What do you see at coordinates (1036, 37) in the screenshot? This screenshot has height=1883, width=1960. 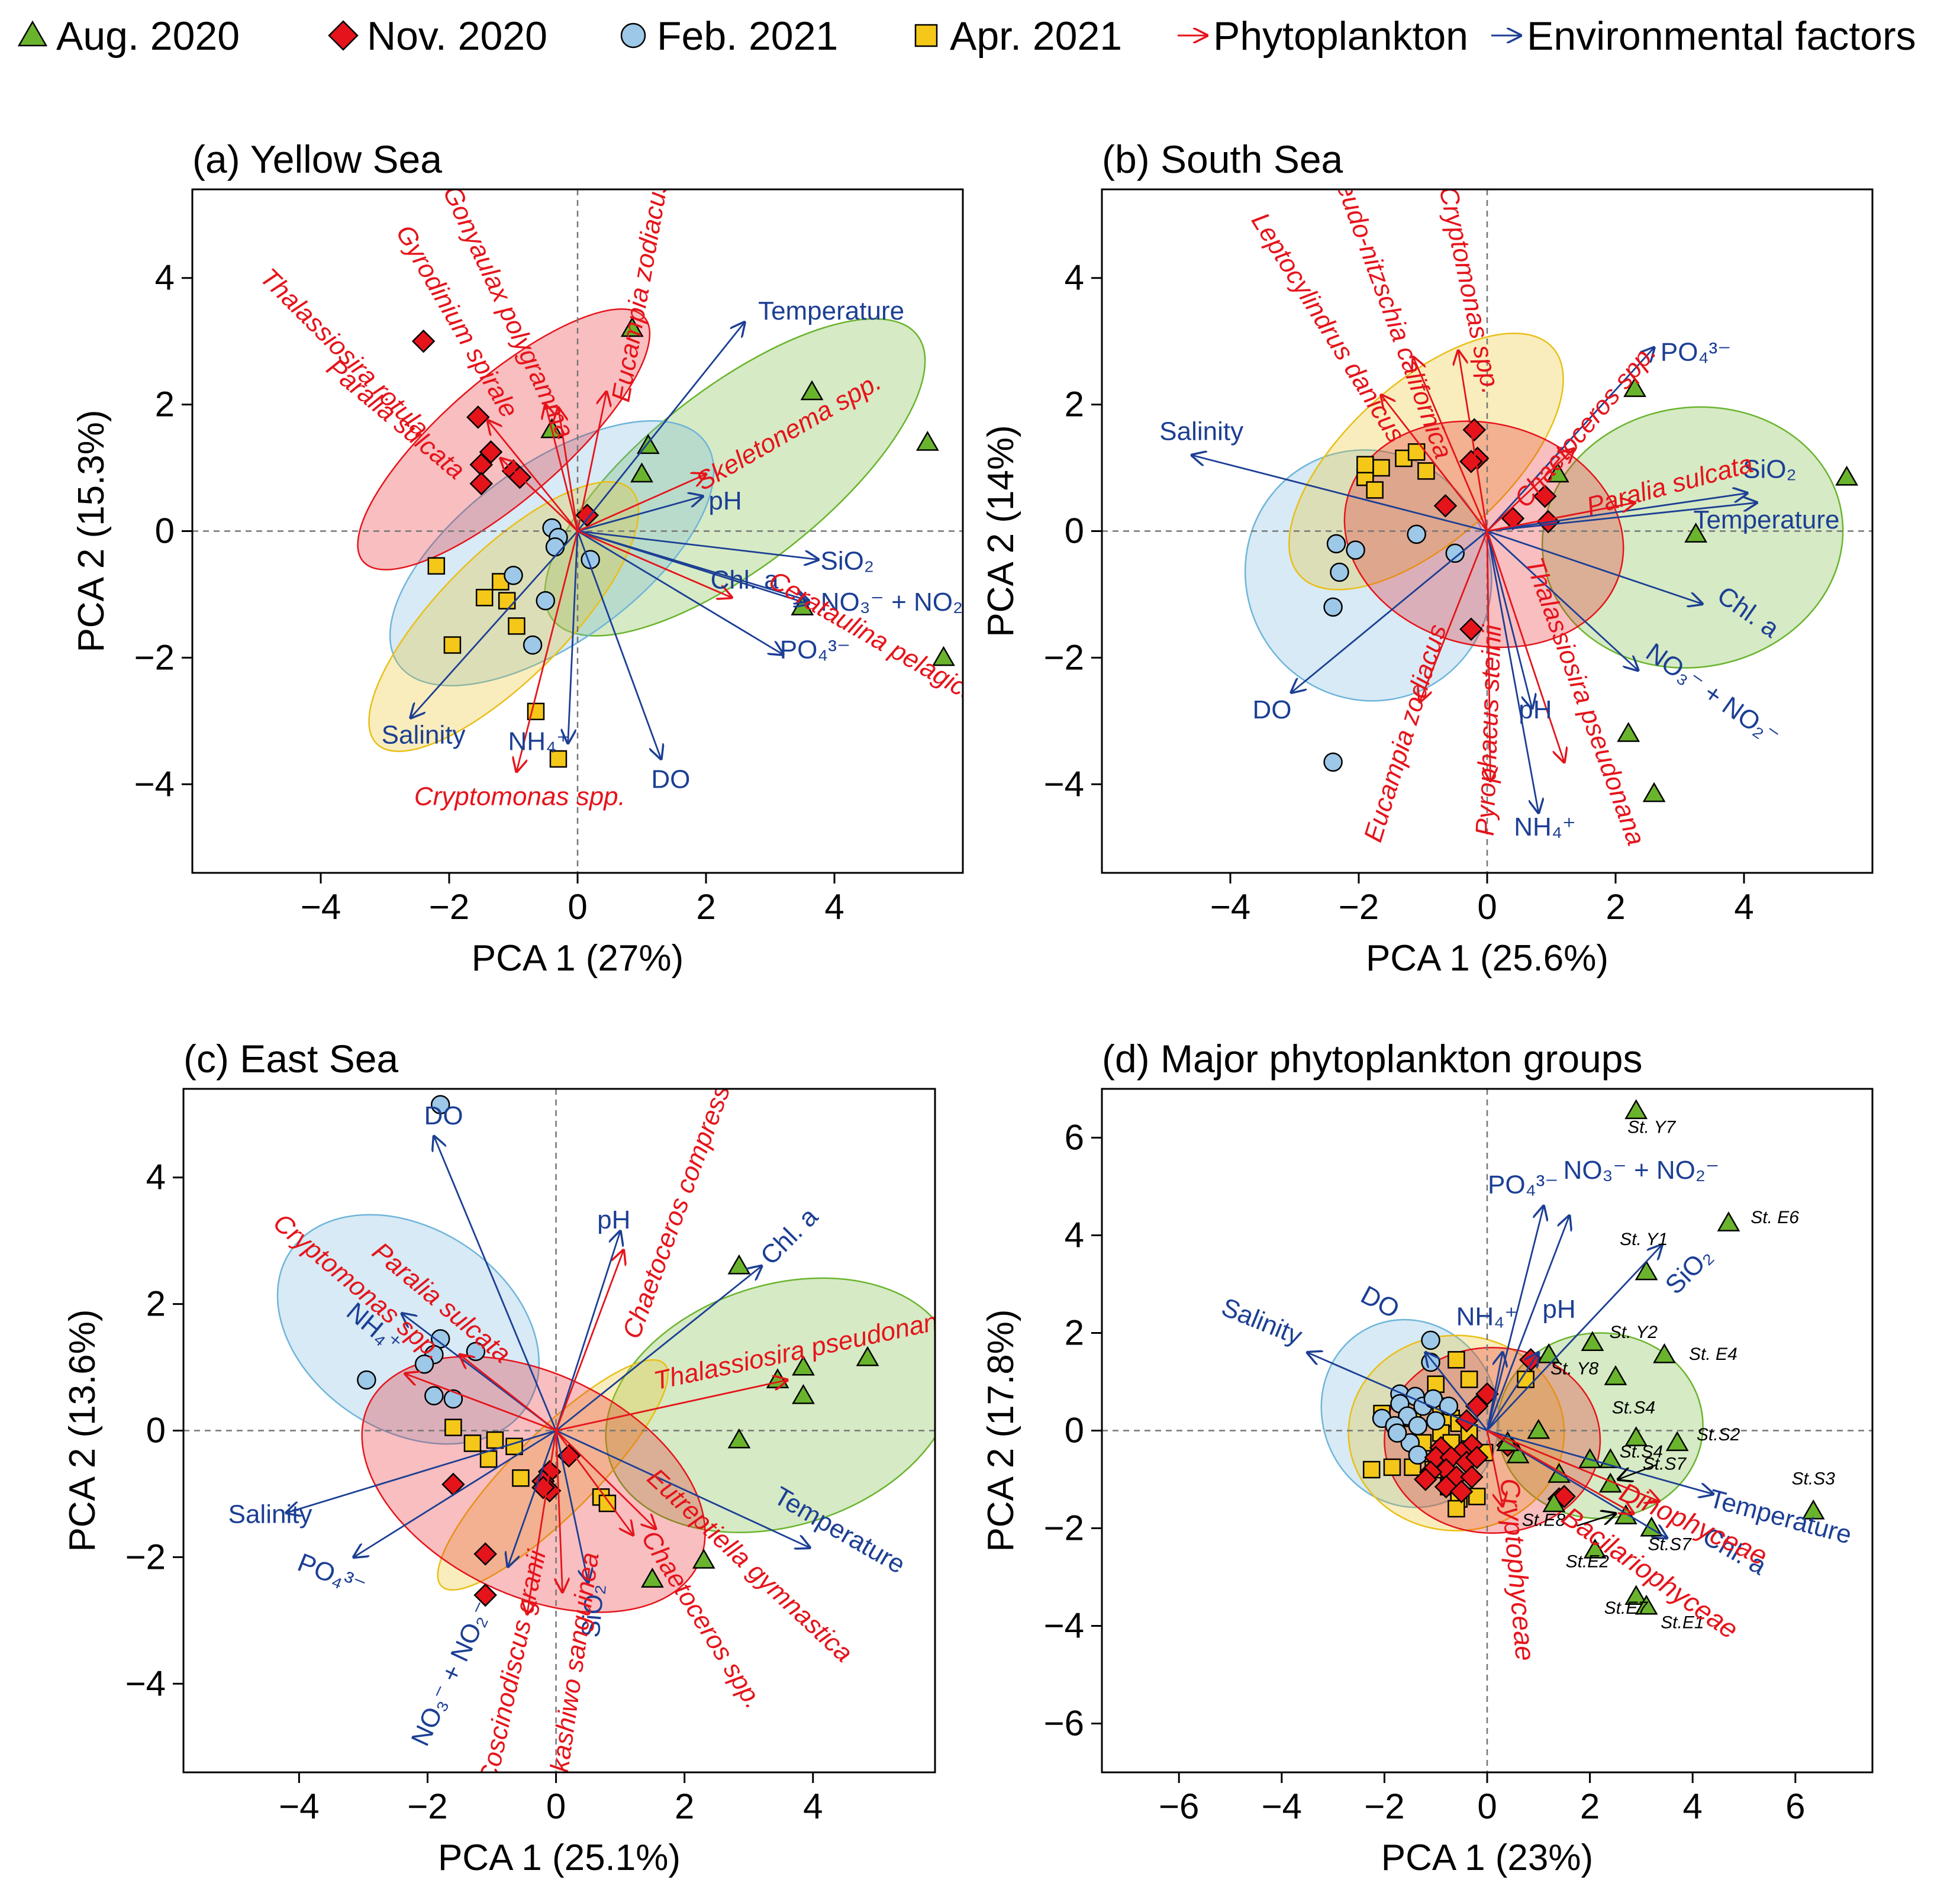 I see `legend-label: Apr. 2021` at bounding box center [1036, 37].